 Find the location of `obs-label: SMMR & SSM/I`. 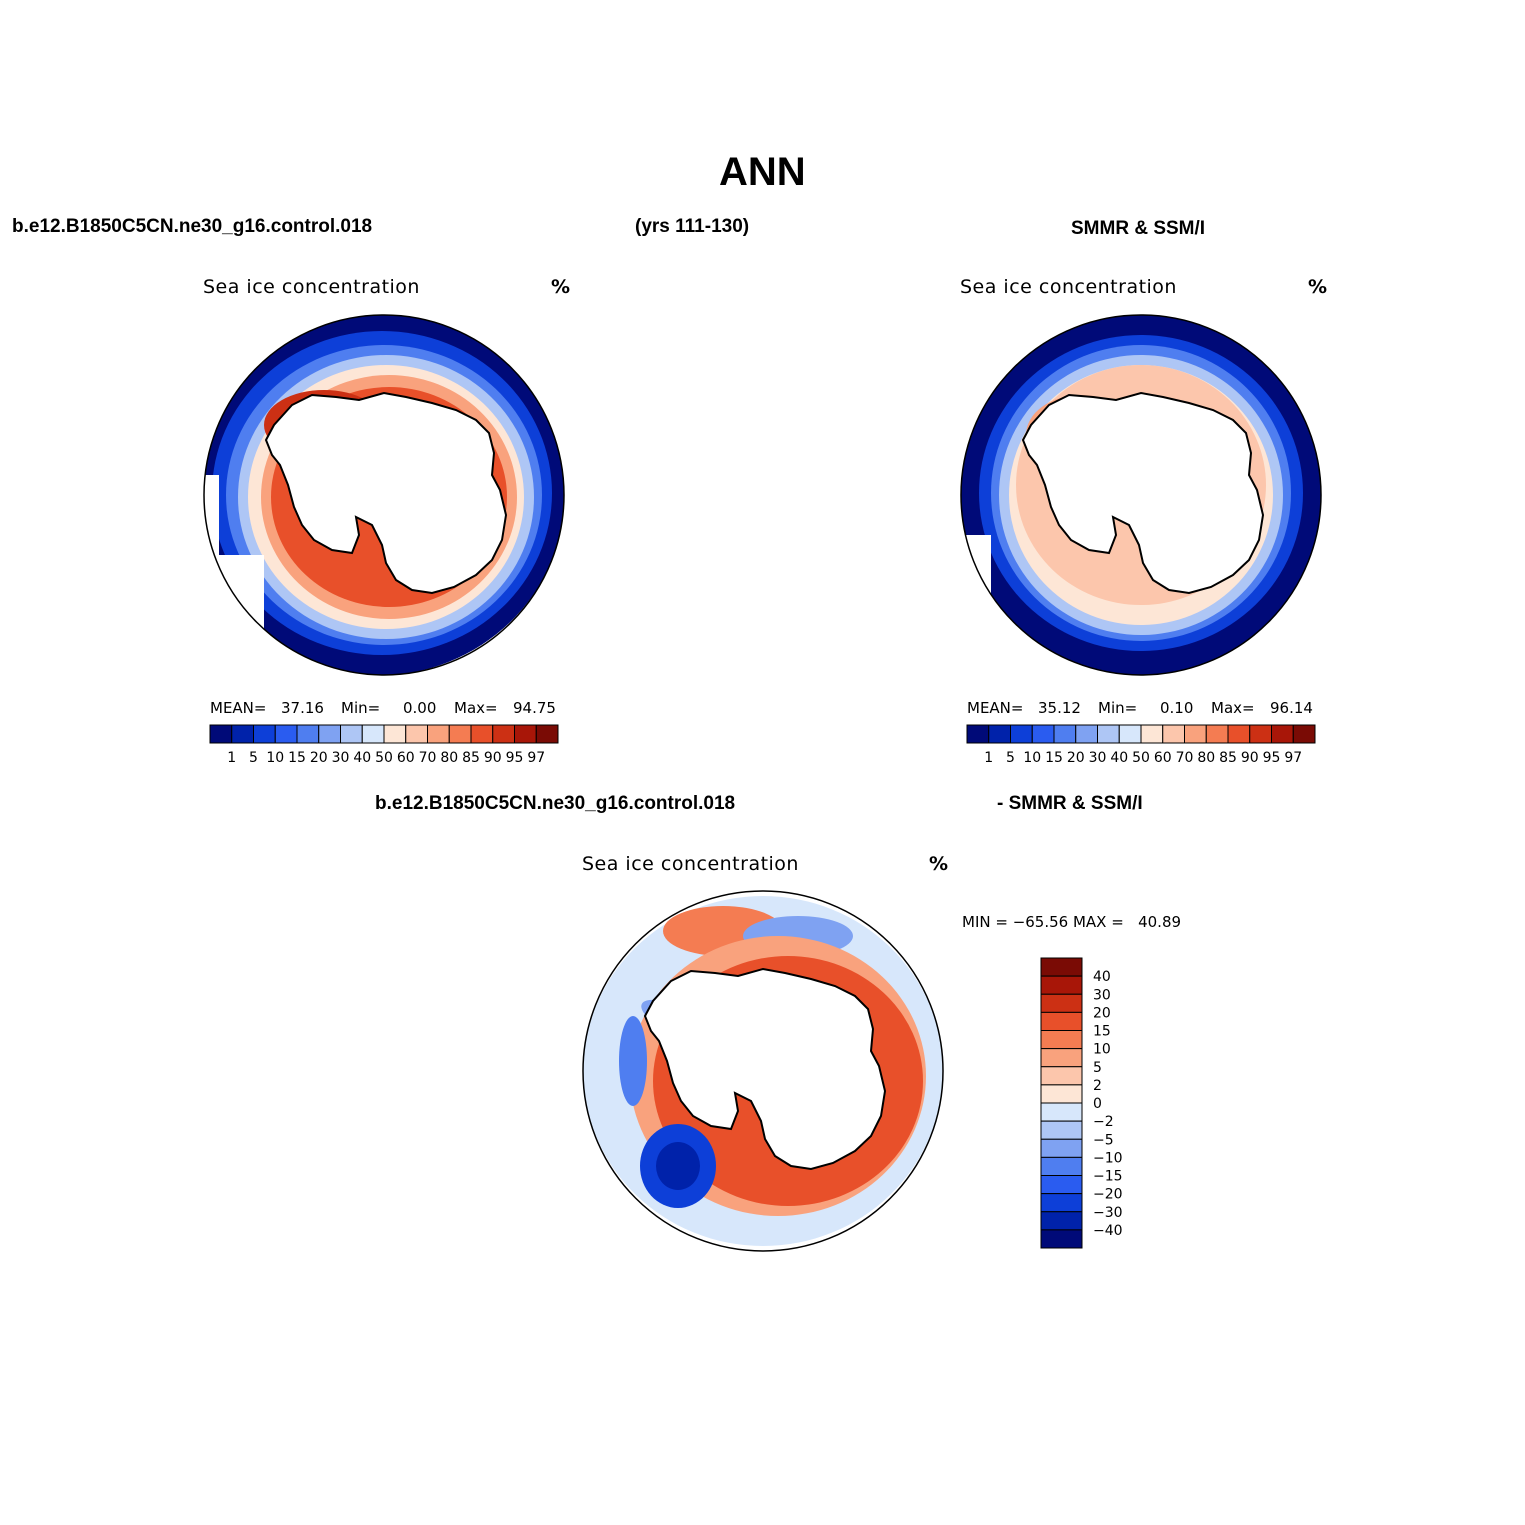

obs-label: SMMR & SSM/I is located at coordinates (1138, 228).